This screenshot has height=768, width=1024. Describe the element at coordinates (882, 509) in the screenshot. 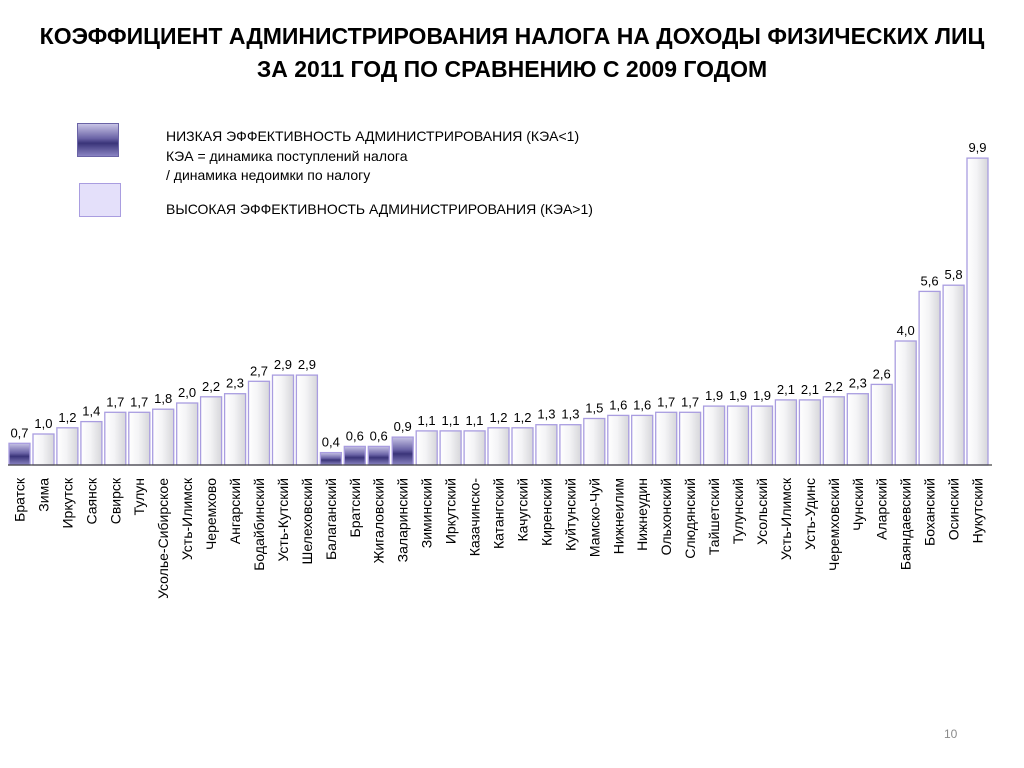

I see `category-label-37: Аларский` at that location.